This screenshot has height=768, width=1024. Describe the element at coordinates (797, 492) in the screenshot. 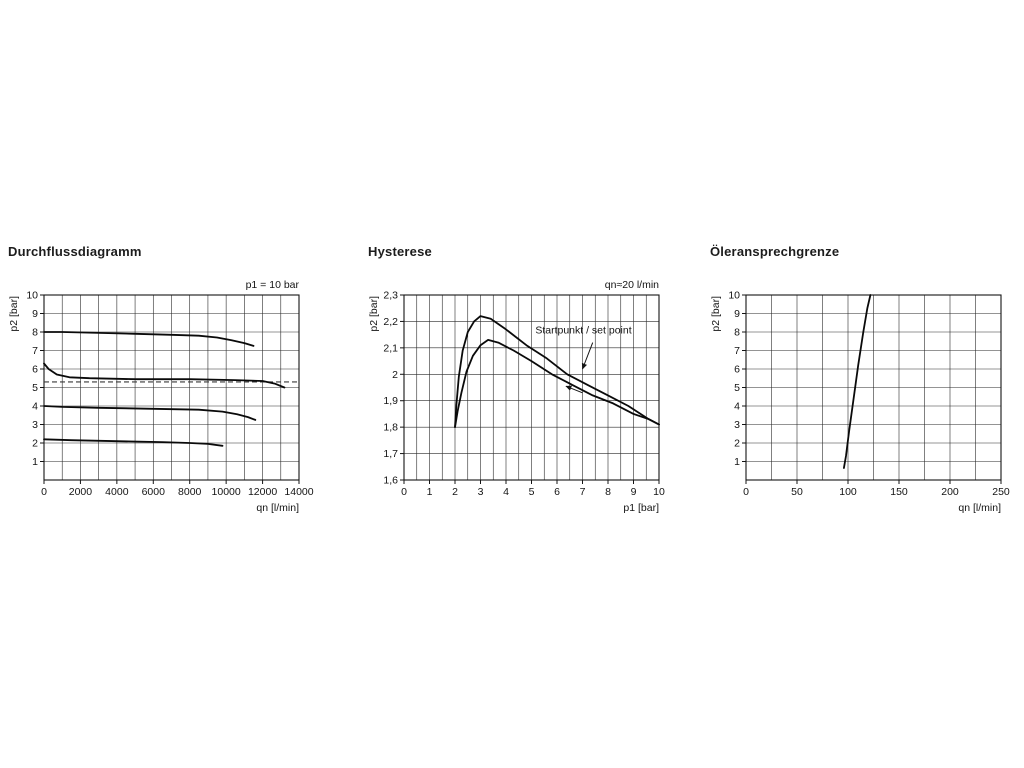

I see `x-tick-label: 50` at that location.